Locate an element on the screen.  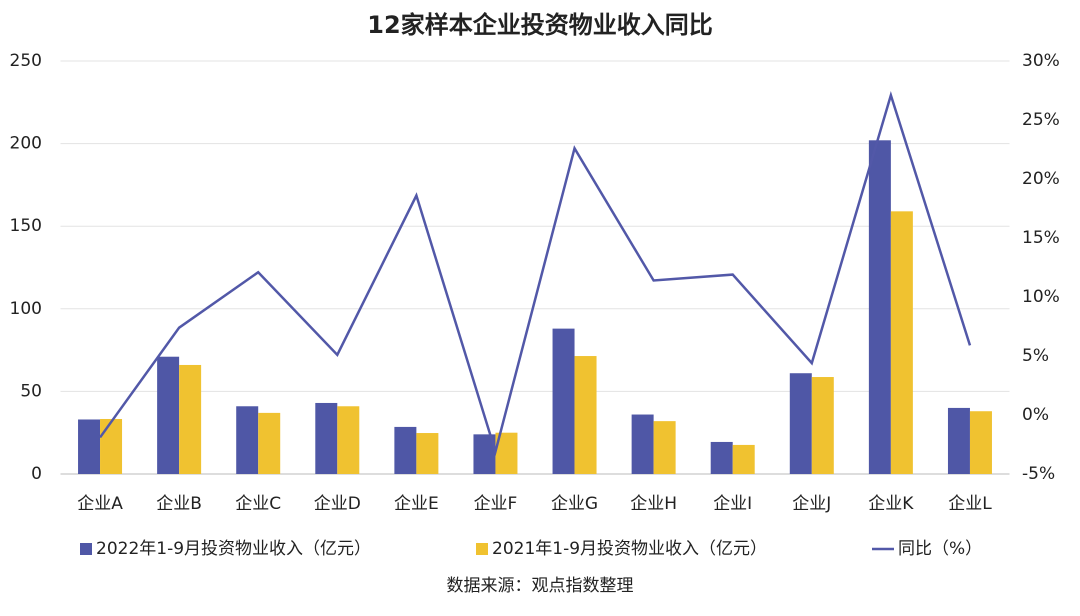
x-tick-label: 企业D is located at coordinates (337, 504).